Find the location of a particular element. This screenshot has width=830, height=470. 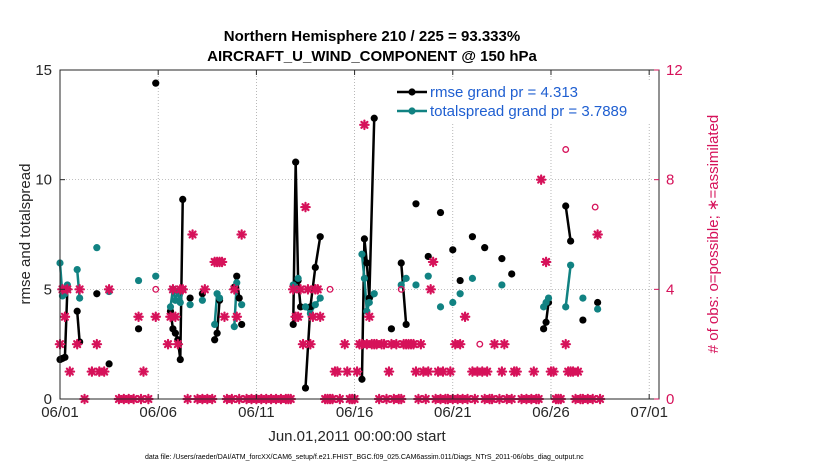

chart-title: Northern Hemisphere 210 / 225 = 93.333% is located at coordinates (372, 36).